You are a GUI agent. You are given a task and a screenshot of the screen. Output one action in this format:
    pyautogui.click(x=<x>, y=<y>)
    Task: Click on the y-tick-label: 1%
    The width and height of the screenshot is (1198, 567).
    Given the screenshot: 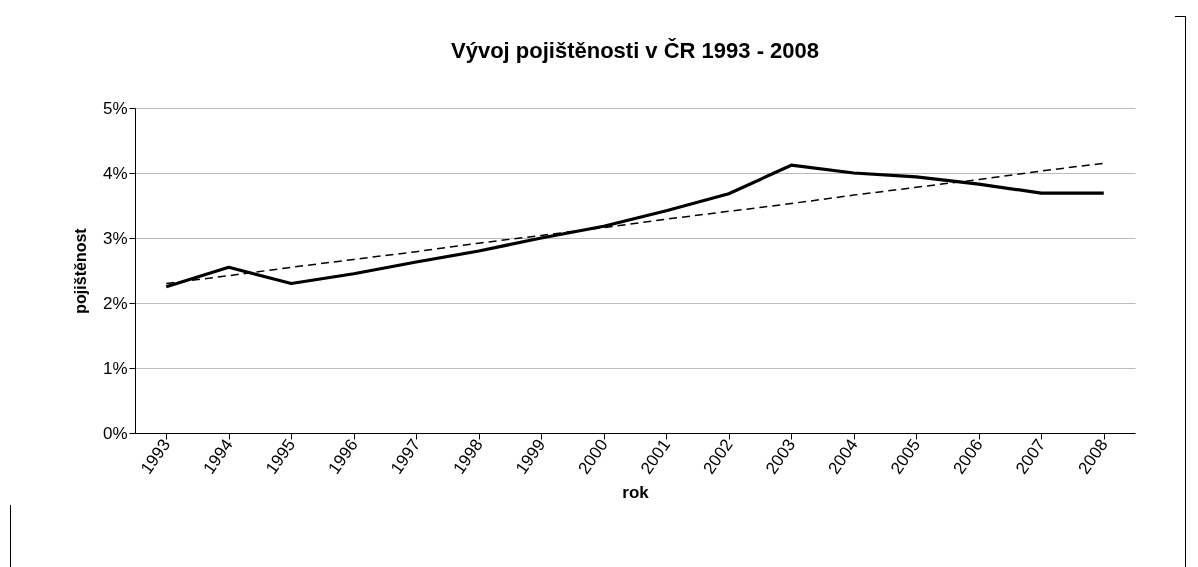 What is the action you would take?
    pyautogui.click(x=115, y=368)
    